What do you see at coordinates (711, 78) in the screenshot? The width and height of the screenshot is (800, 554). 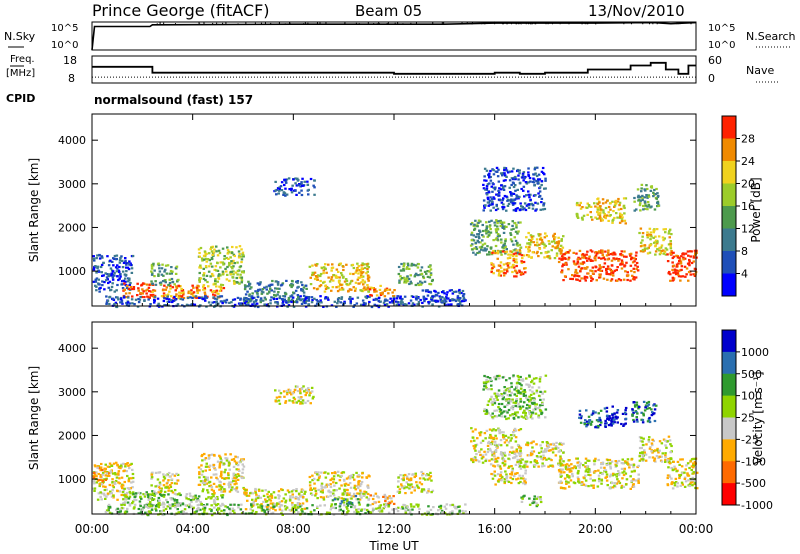 I see `nave-tick-bottom: 0` at bounding box center [711, 78].